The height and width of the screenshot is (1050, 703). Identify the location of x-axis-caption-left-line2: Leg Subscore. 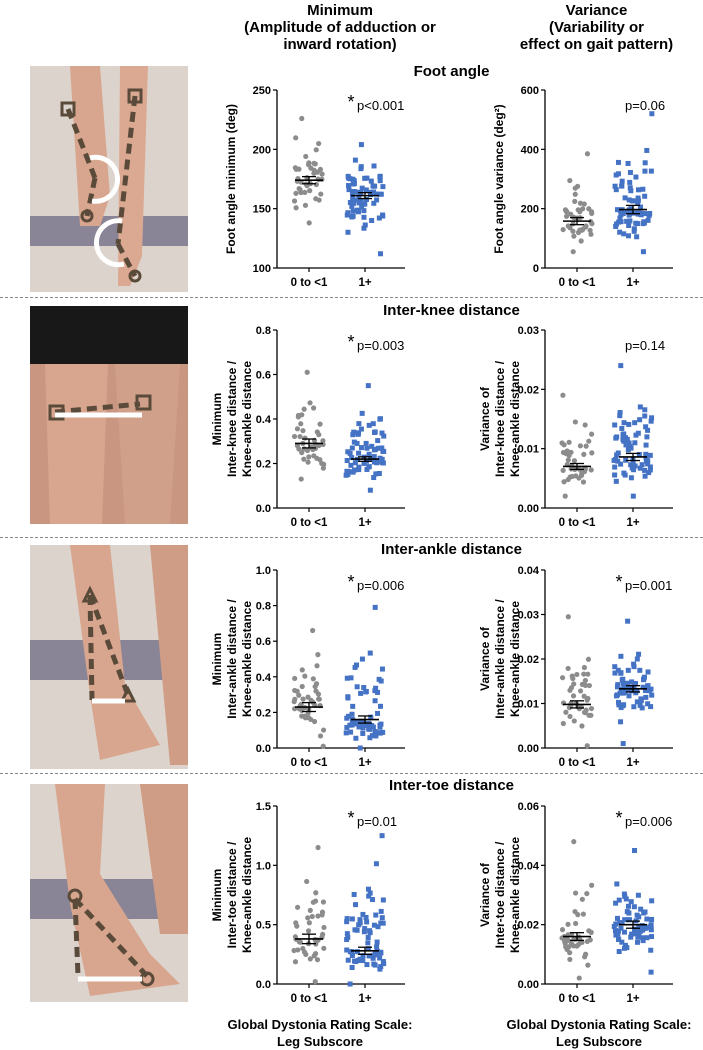
(320, 1041).